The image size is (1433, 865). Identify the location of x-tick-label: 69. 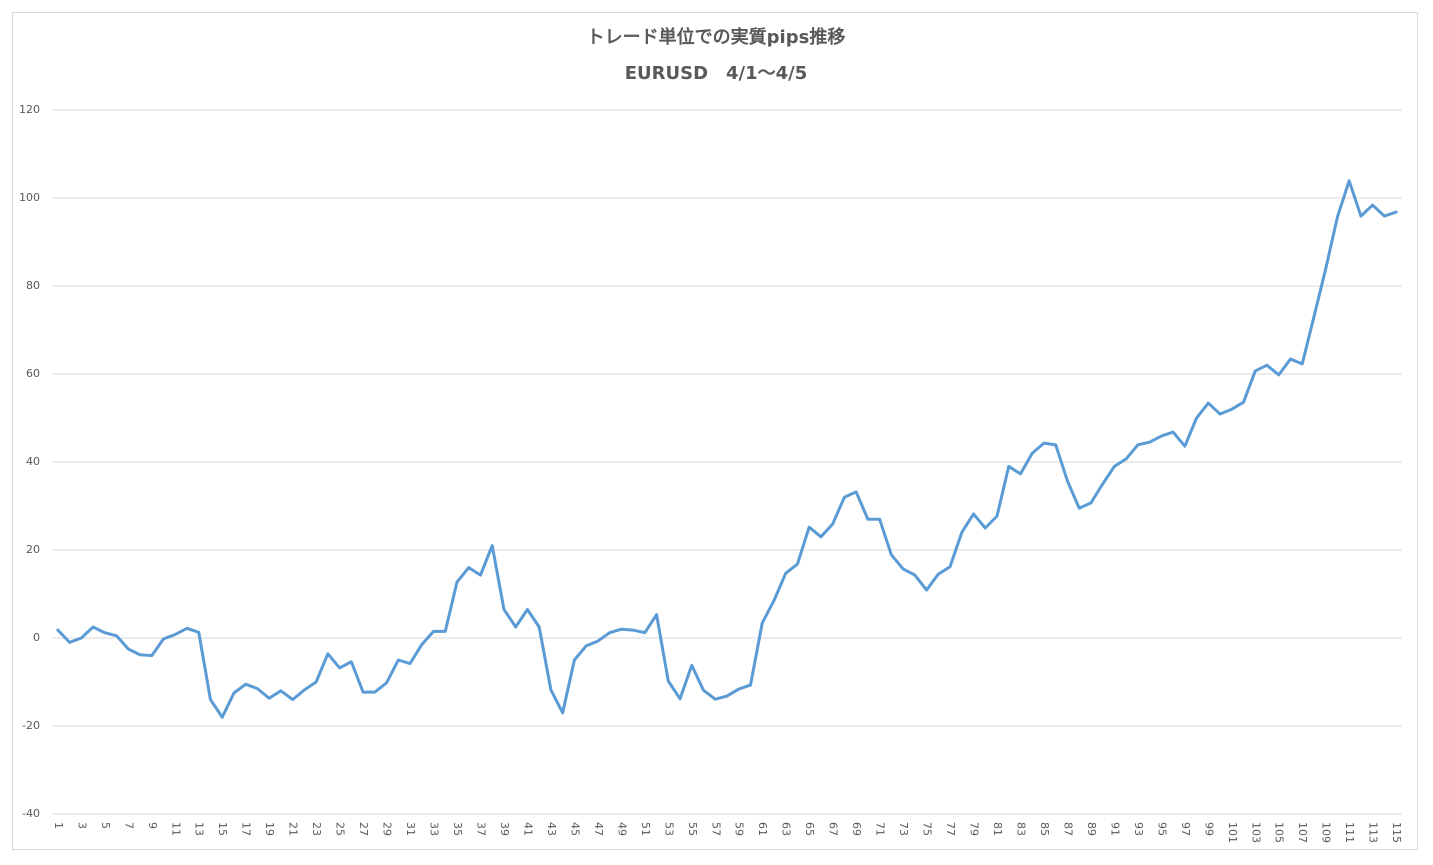
(856, 829).